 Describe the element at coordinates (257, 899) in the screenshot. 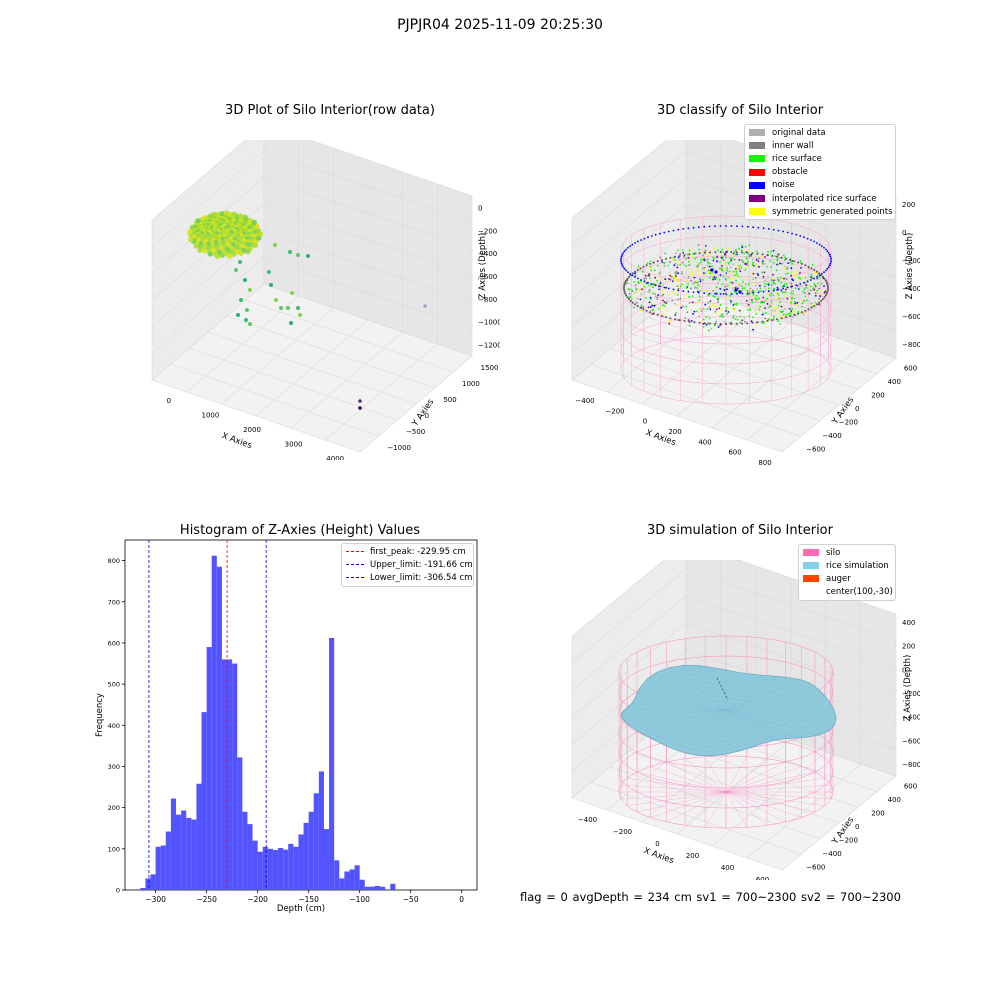

I see `x-tick-label: −200` at that location.